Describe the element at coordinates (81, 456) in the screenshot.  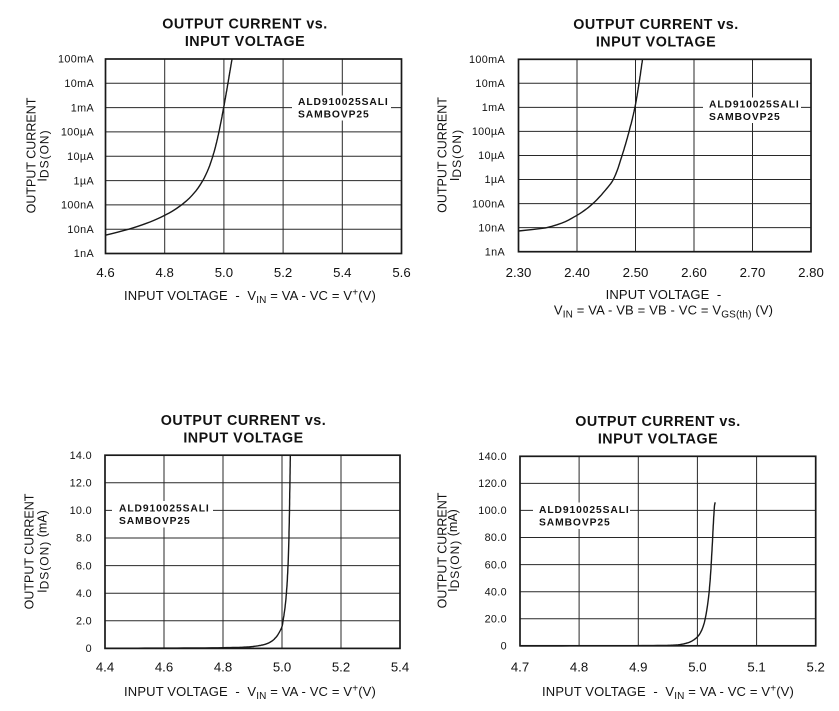
I see `svg-text: 14.0` at that location.